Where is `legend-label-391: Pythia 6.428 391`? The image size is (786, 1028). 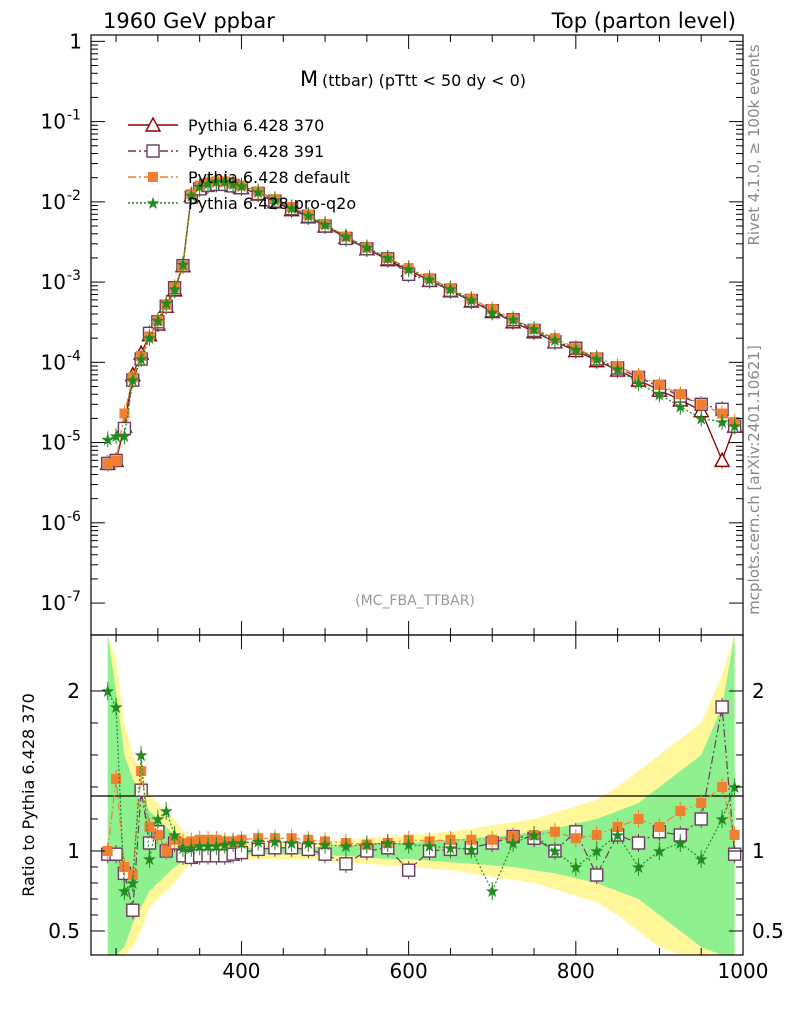
legend-label-391: Pythia 6.428 391 is located at coordinates (256, 151).